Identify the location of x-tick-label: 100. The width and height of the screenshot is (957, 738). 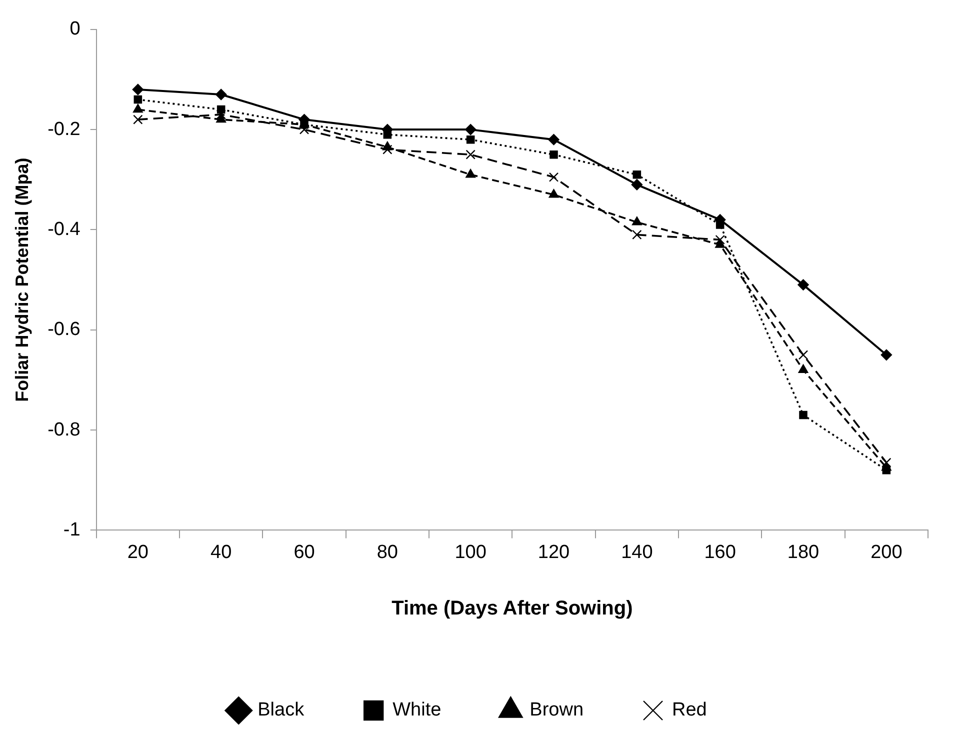
(470, 552).